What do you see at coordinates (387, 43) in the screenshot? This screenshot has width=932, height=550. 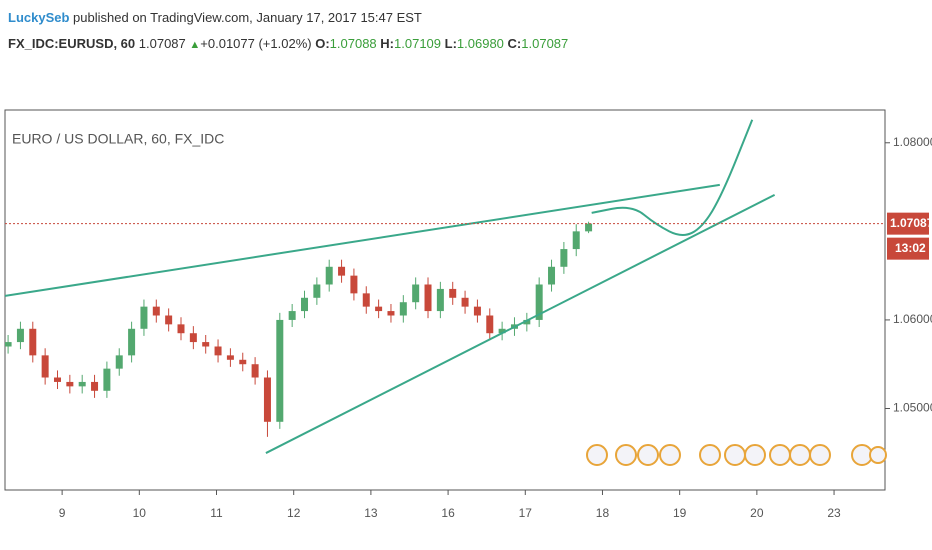 I see `h-label: H:` at bounding box center [387, 43].